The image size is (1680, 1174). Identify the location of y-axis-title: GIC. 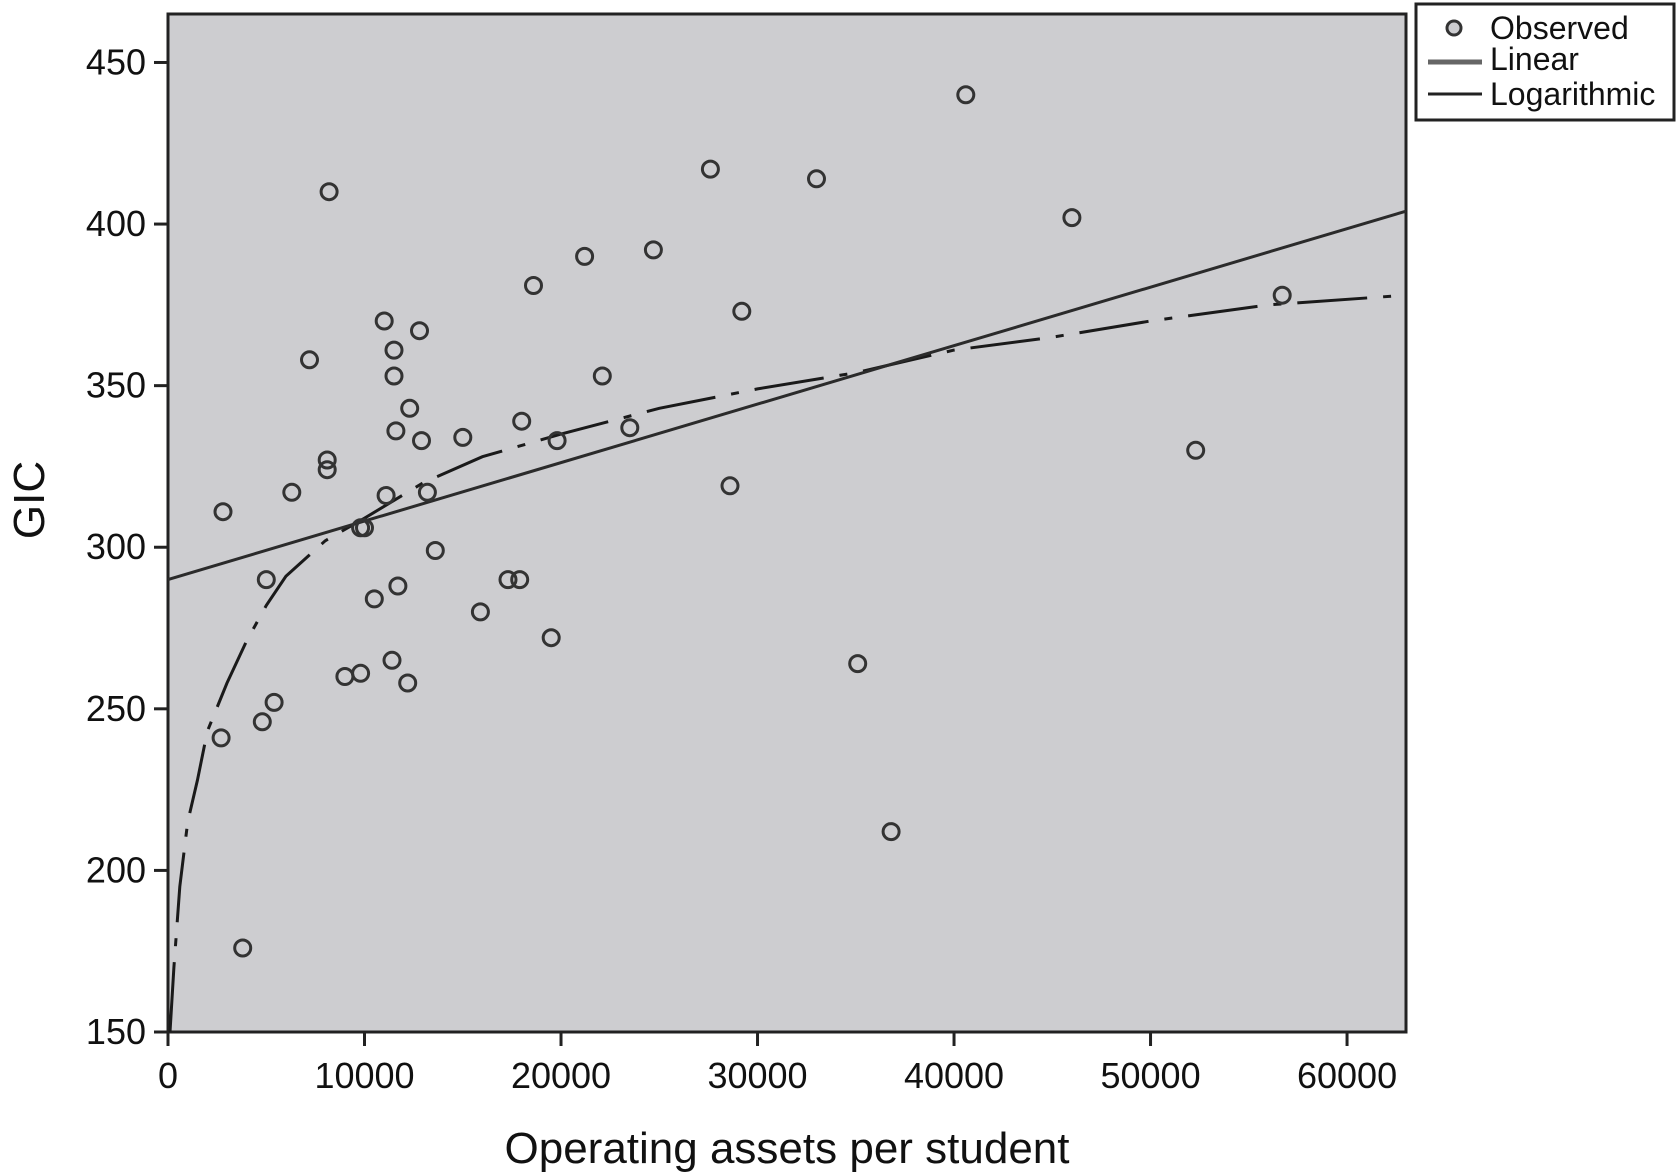
(29, 500).